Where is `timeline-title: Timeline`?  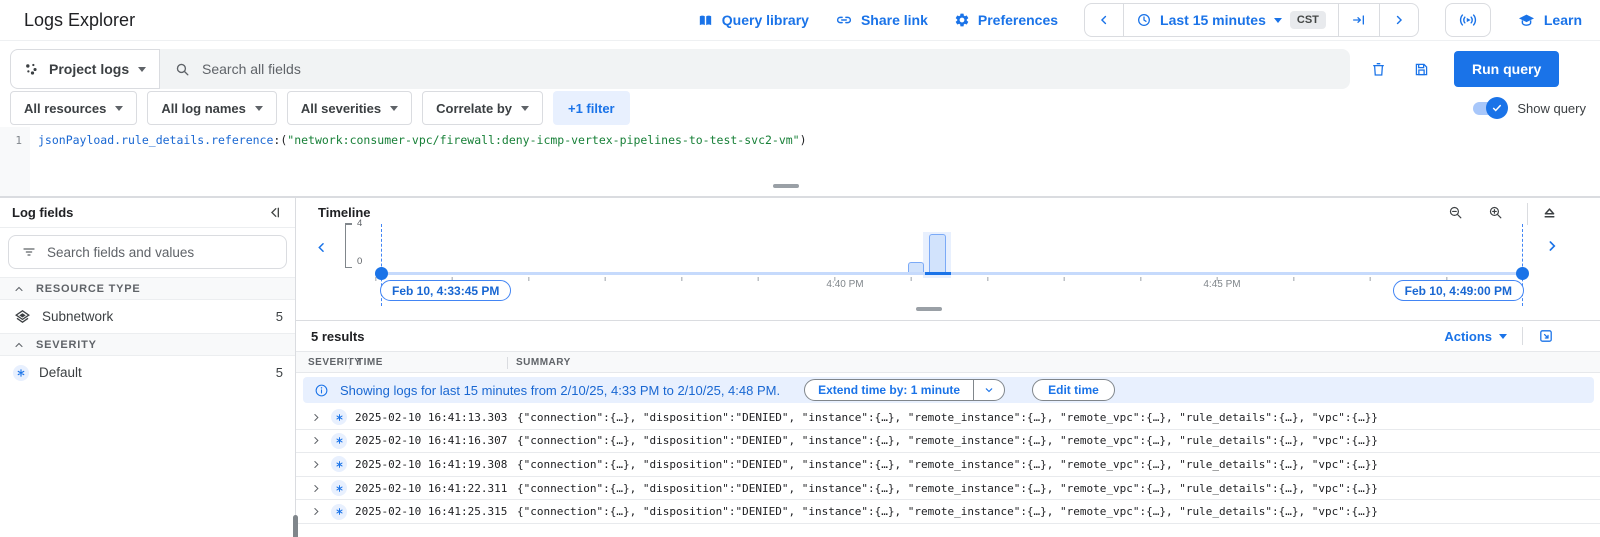
timeline-title: Timeline is located at coordinates (344, 212).